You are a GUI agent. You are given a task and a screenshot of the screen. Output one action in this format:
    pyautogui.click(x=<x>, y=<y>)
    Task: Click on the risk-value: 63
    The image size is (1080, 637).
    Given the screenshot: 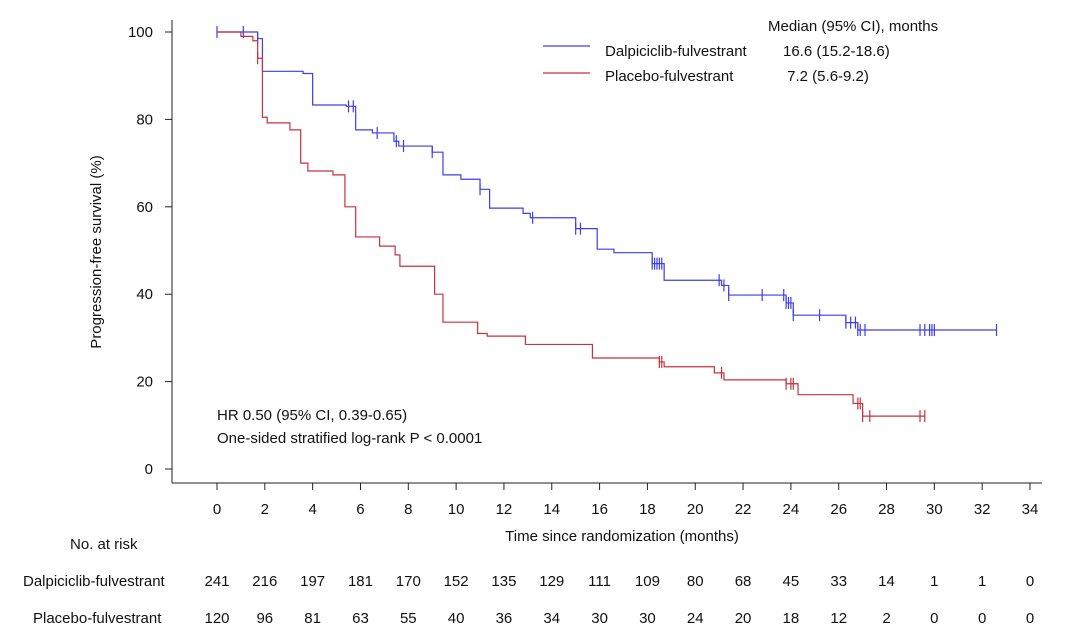 What is the action you would take?
    pyautogui.click(x=360, y=618)
    